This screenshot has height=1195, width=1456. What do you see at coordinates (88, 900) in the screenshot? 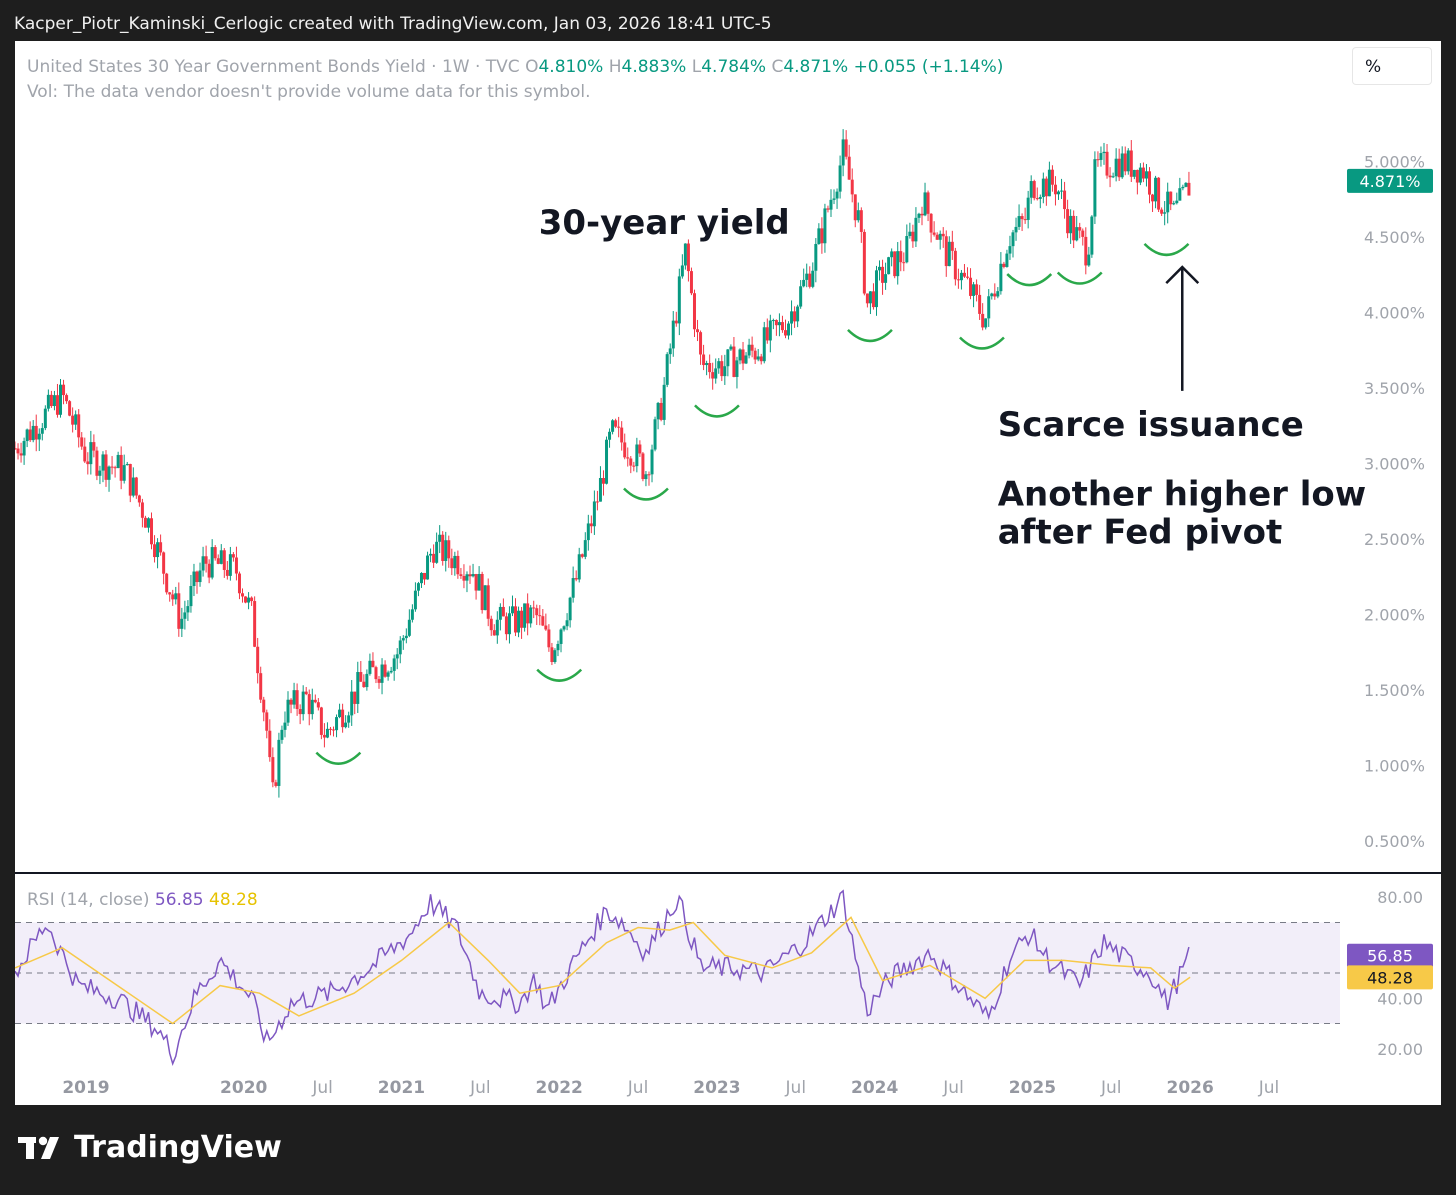
I see `rsi-label: RSI (14, close)` at bounding box center [88, 900].